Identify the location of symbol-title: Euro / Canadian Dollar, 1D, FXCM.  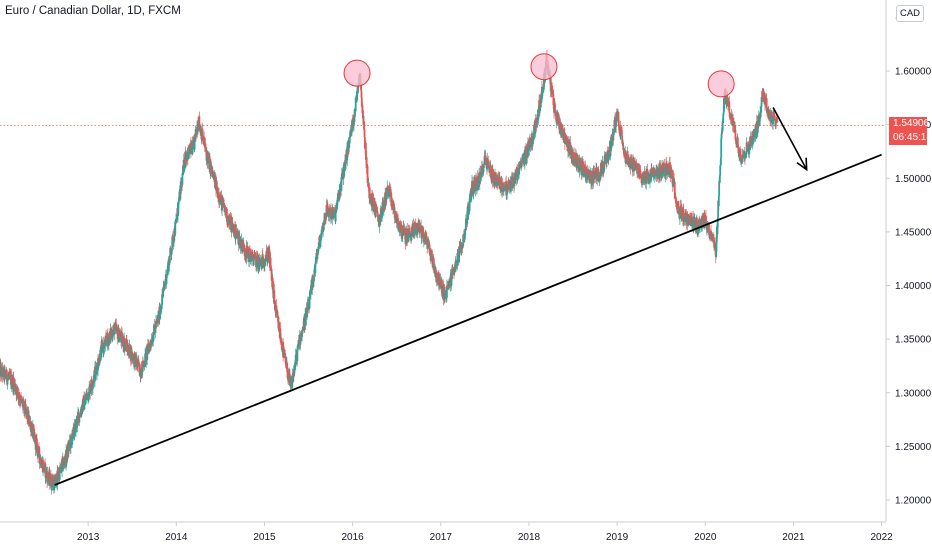
(93, 11).